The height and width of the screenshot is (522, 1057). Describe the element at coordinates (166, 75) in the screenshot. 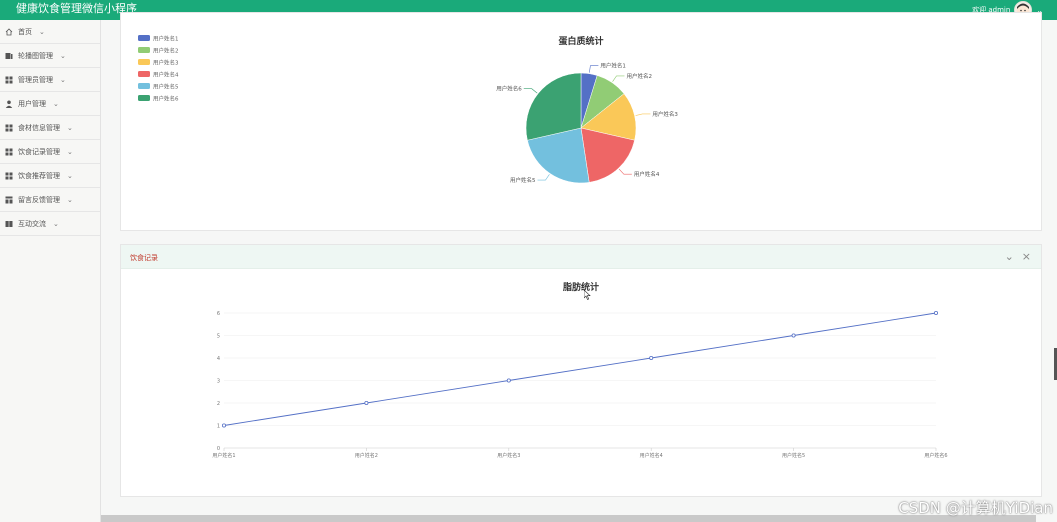

I see `legend-label: 用户姓名4` at that location.